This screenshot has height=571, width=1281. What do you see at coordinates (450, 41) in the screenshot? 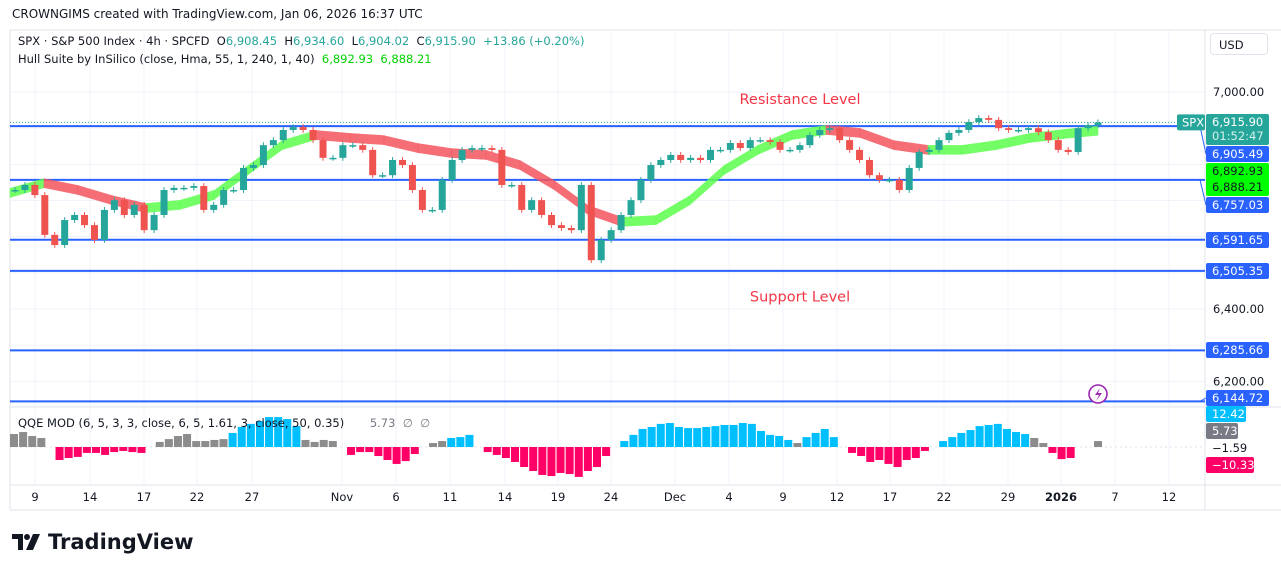
I see `close-value: 6,915.90` at bounding box center [450, 41].